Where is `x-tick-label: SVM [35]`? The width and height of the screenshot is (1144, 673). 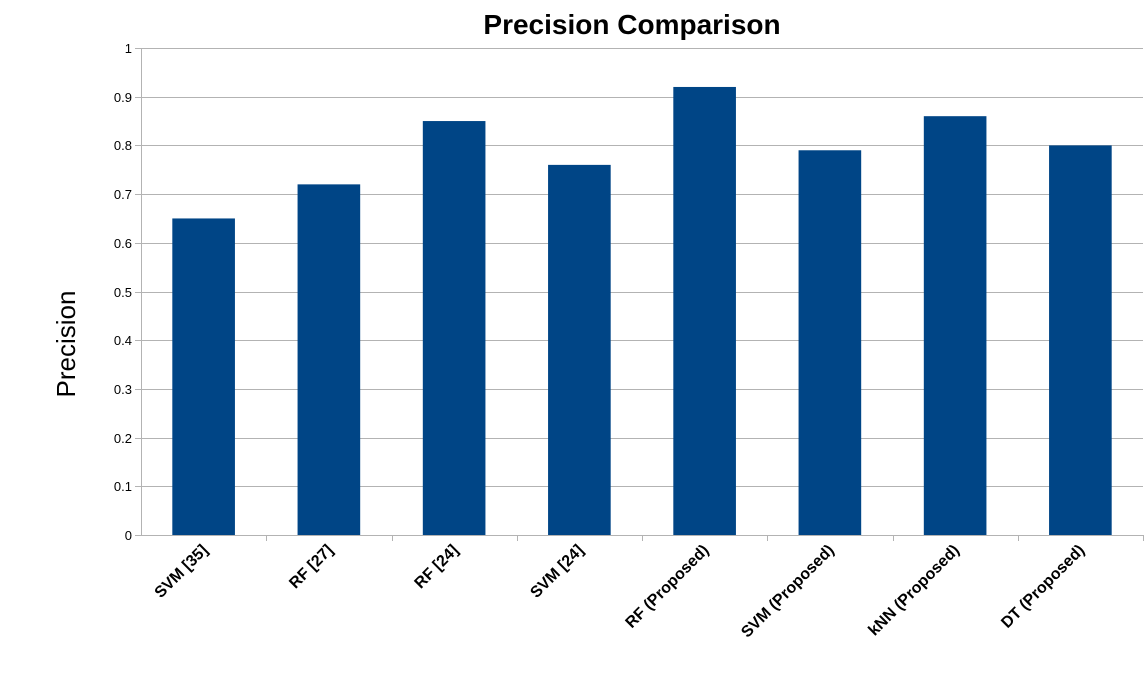
x-tick-label: SVM [35] is located at coordinates (182, 572).